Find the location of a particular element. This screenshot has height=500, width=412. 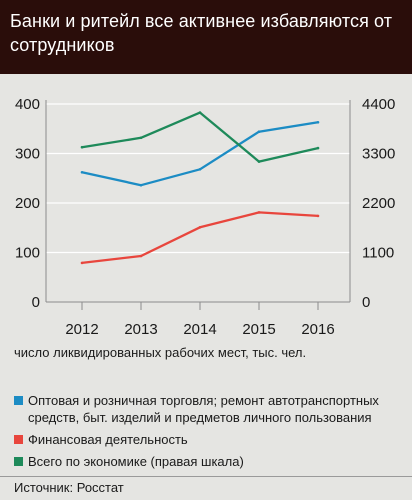

left-axis-tick-label: 200 is located at coordinates (27, 203).